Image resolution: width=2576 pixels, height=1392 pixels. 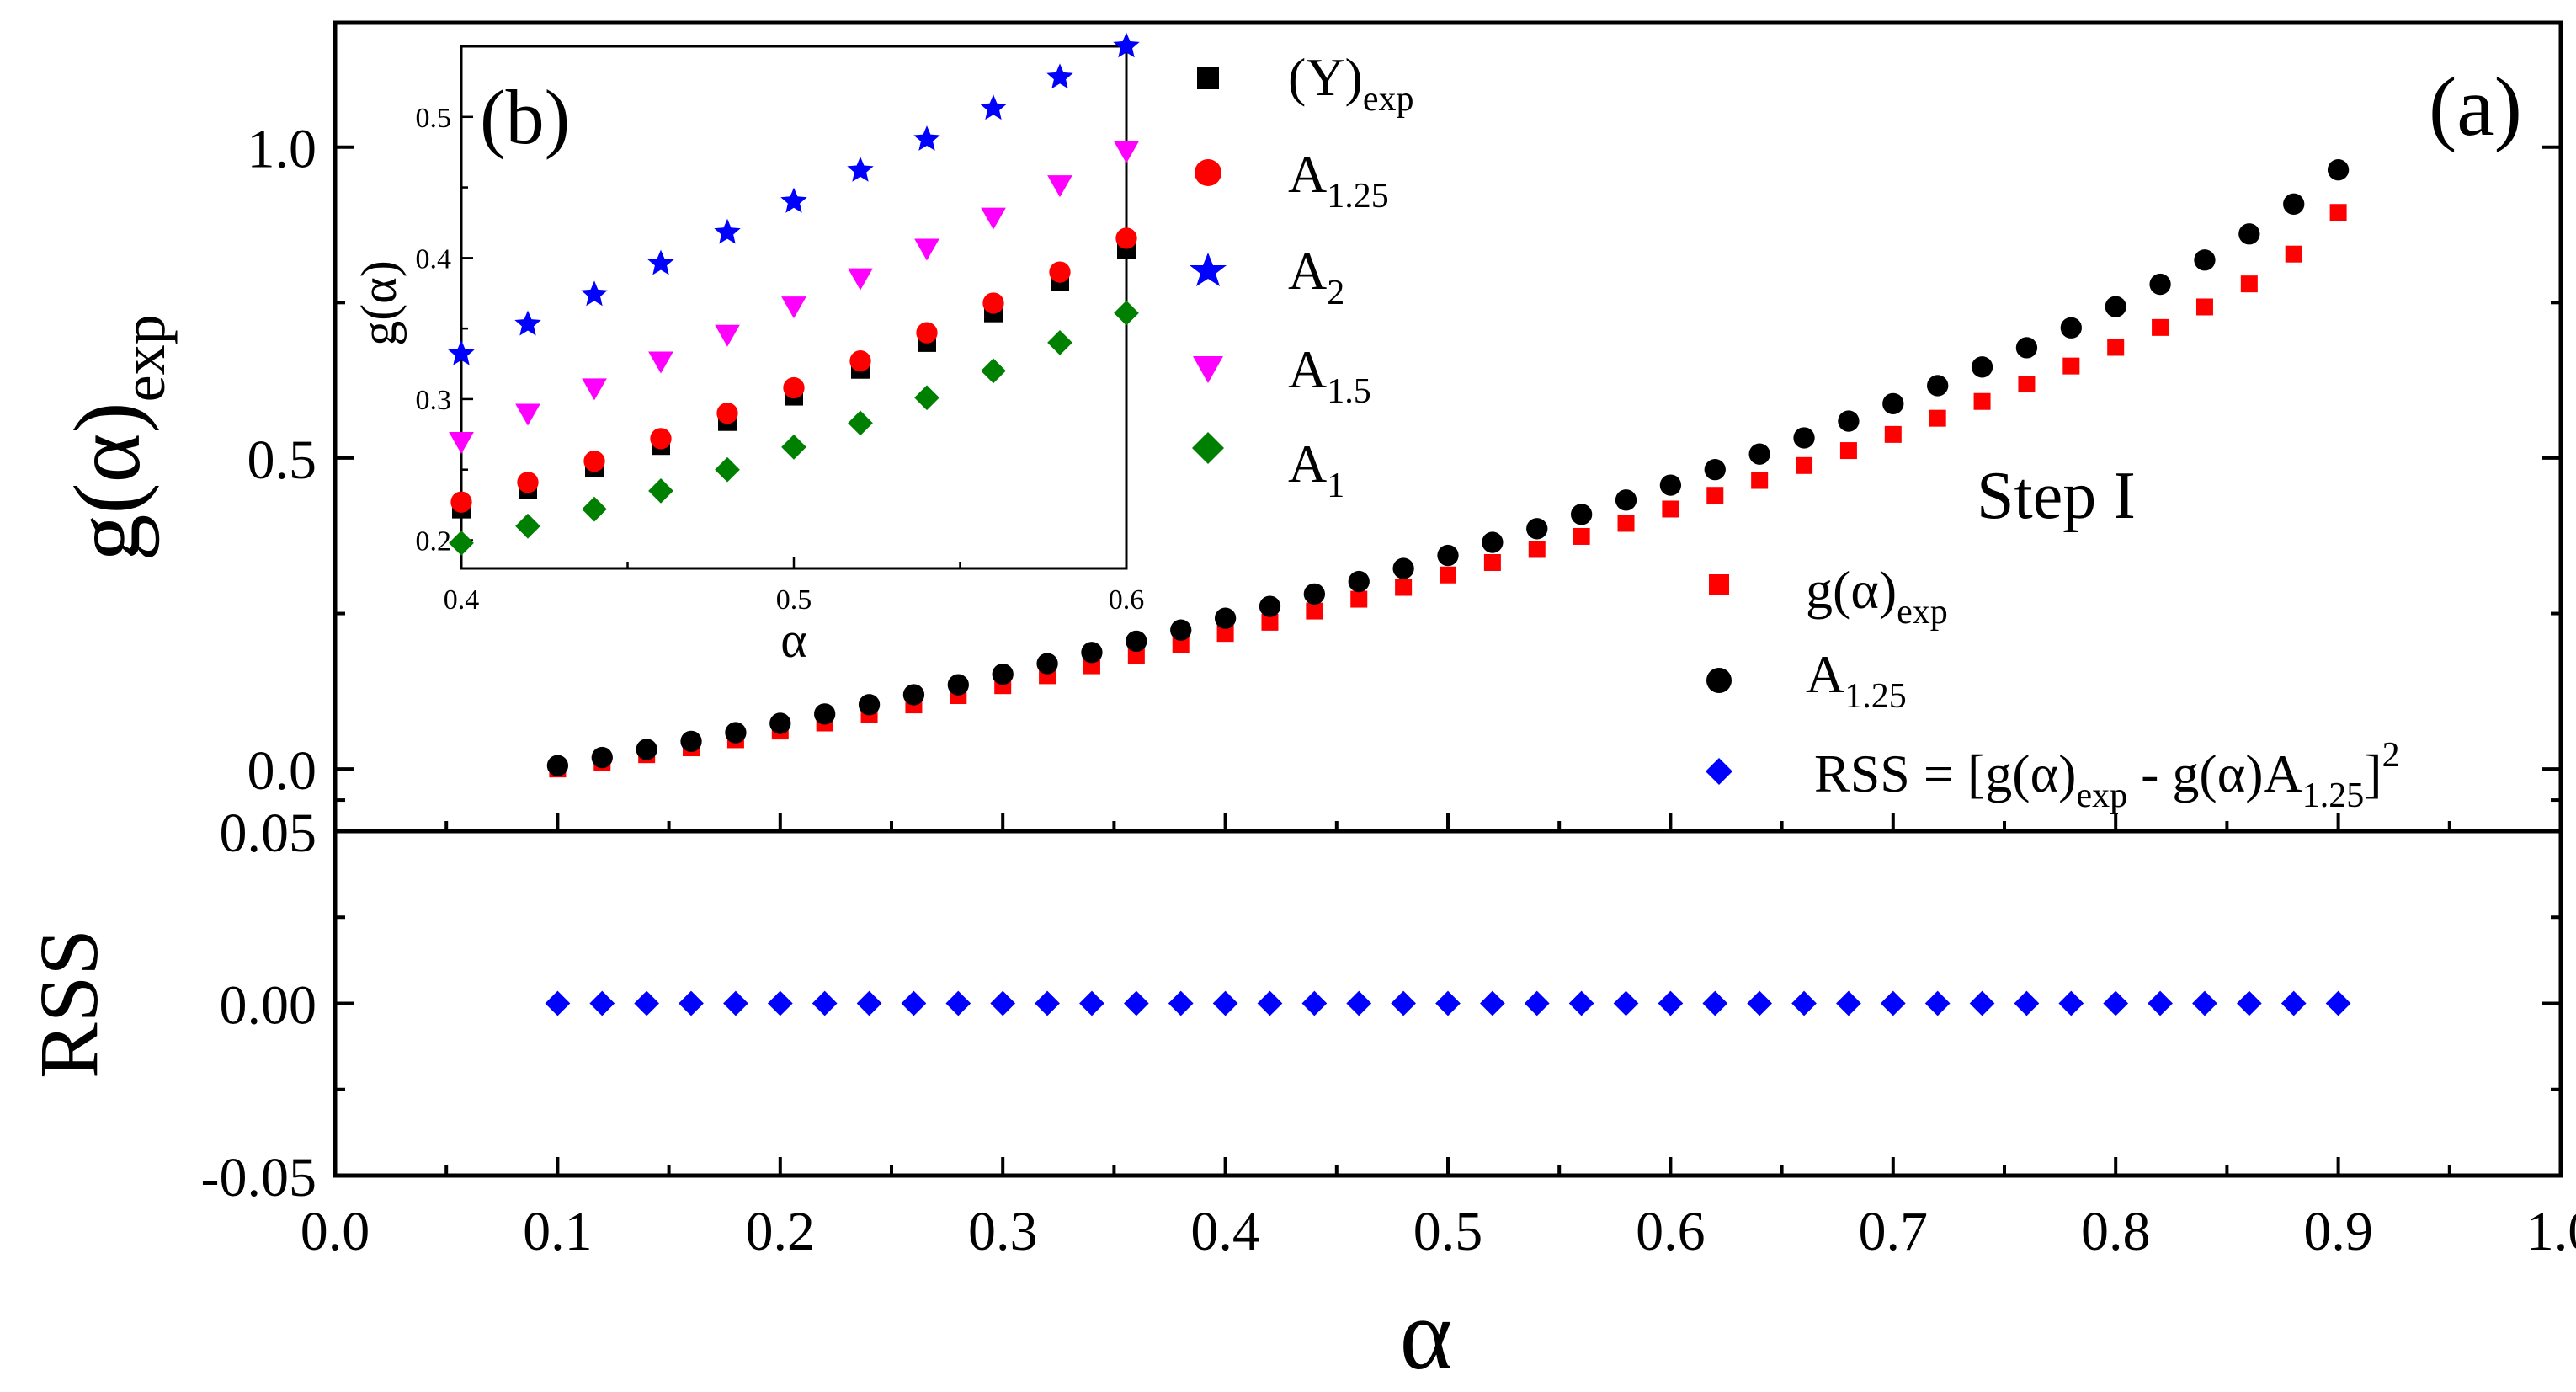 I want to click on bottom-y-tick-label: 0.00, so click(x=268, y=1006).